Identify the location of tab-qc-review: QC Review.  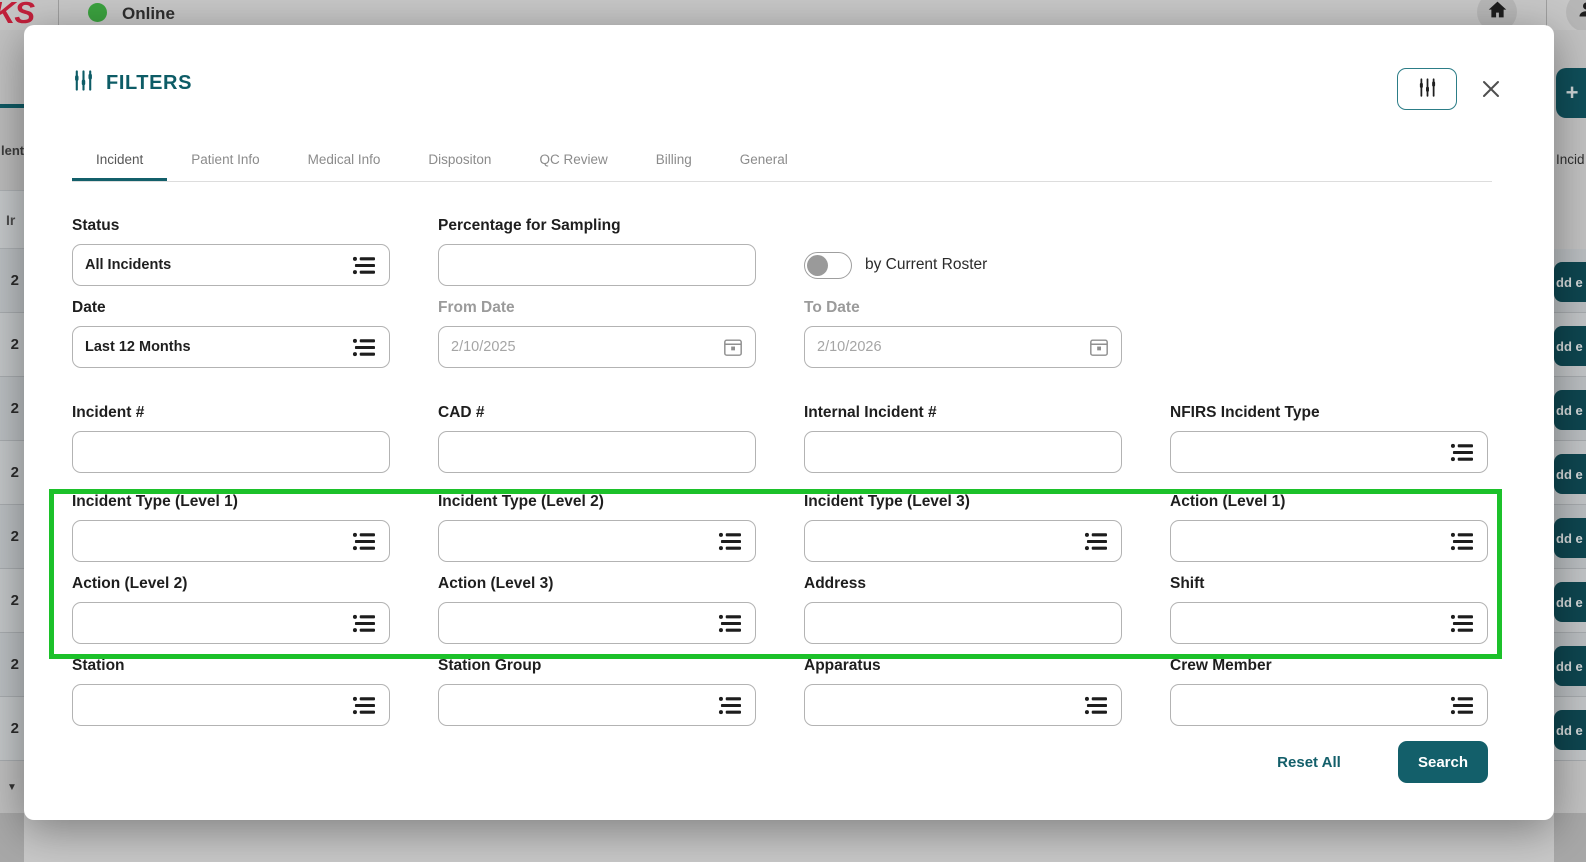
(573, 159).